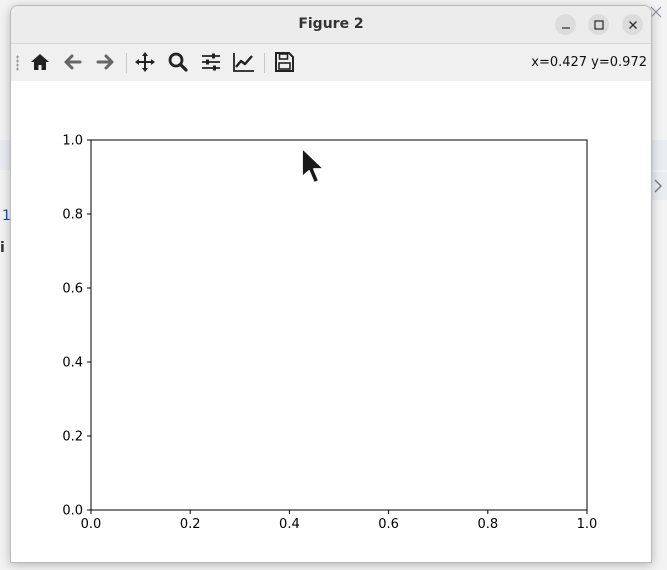 Image resolution: width=667 pixels, height=570 pixels. Describe the element at coordinates (587, 524) in the screenshot. I see `x-tick-label: 1.0` at that location.